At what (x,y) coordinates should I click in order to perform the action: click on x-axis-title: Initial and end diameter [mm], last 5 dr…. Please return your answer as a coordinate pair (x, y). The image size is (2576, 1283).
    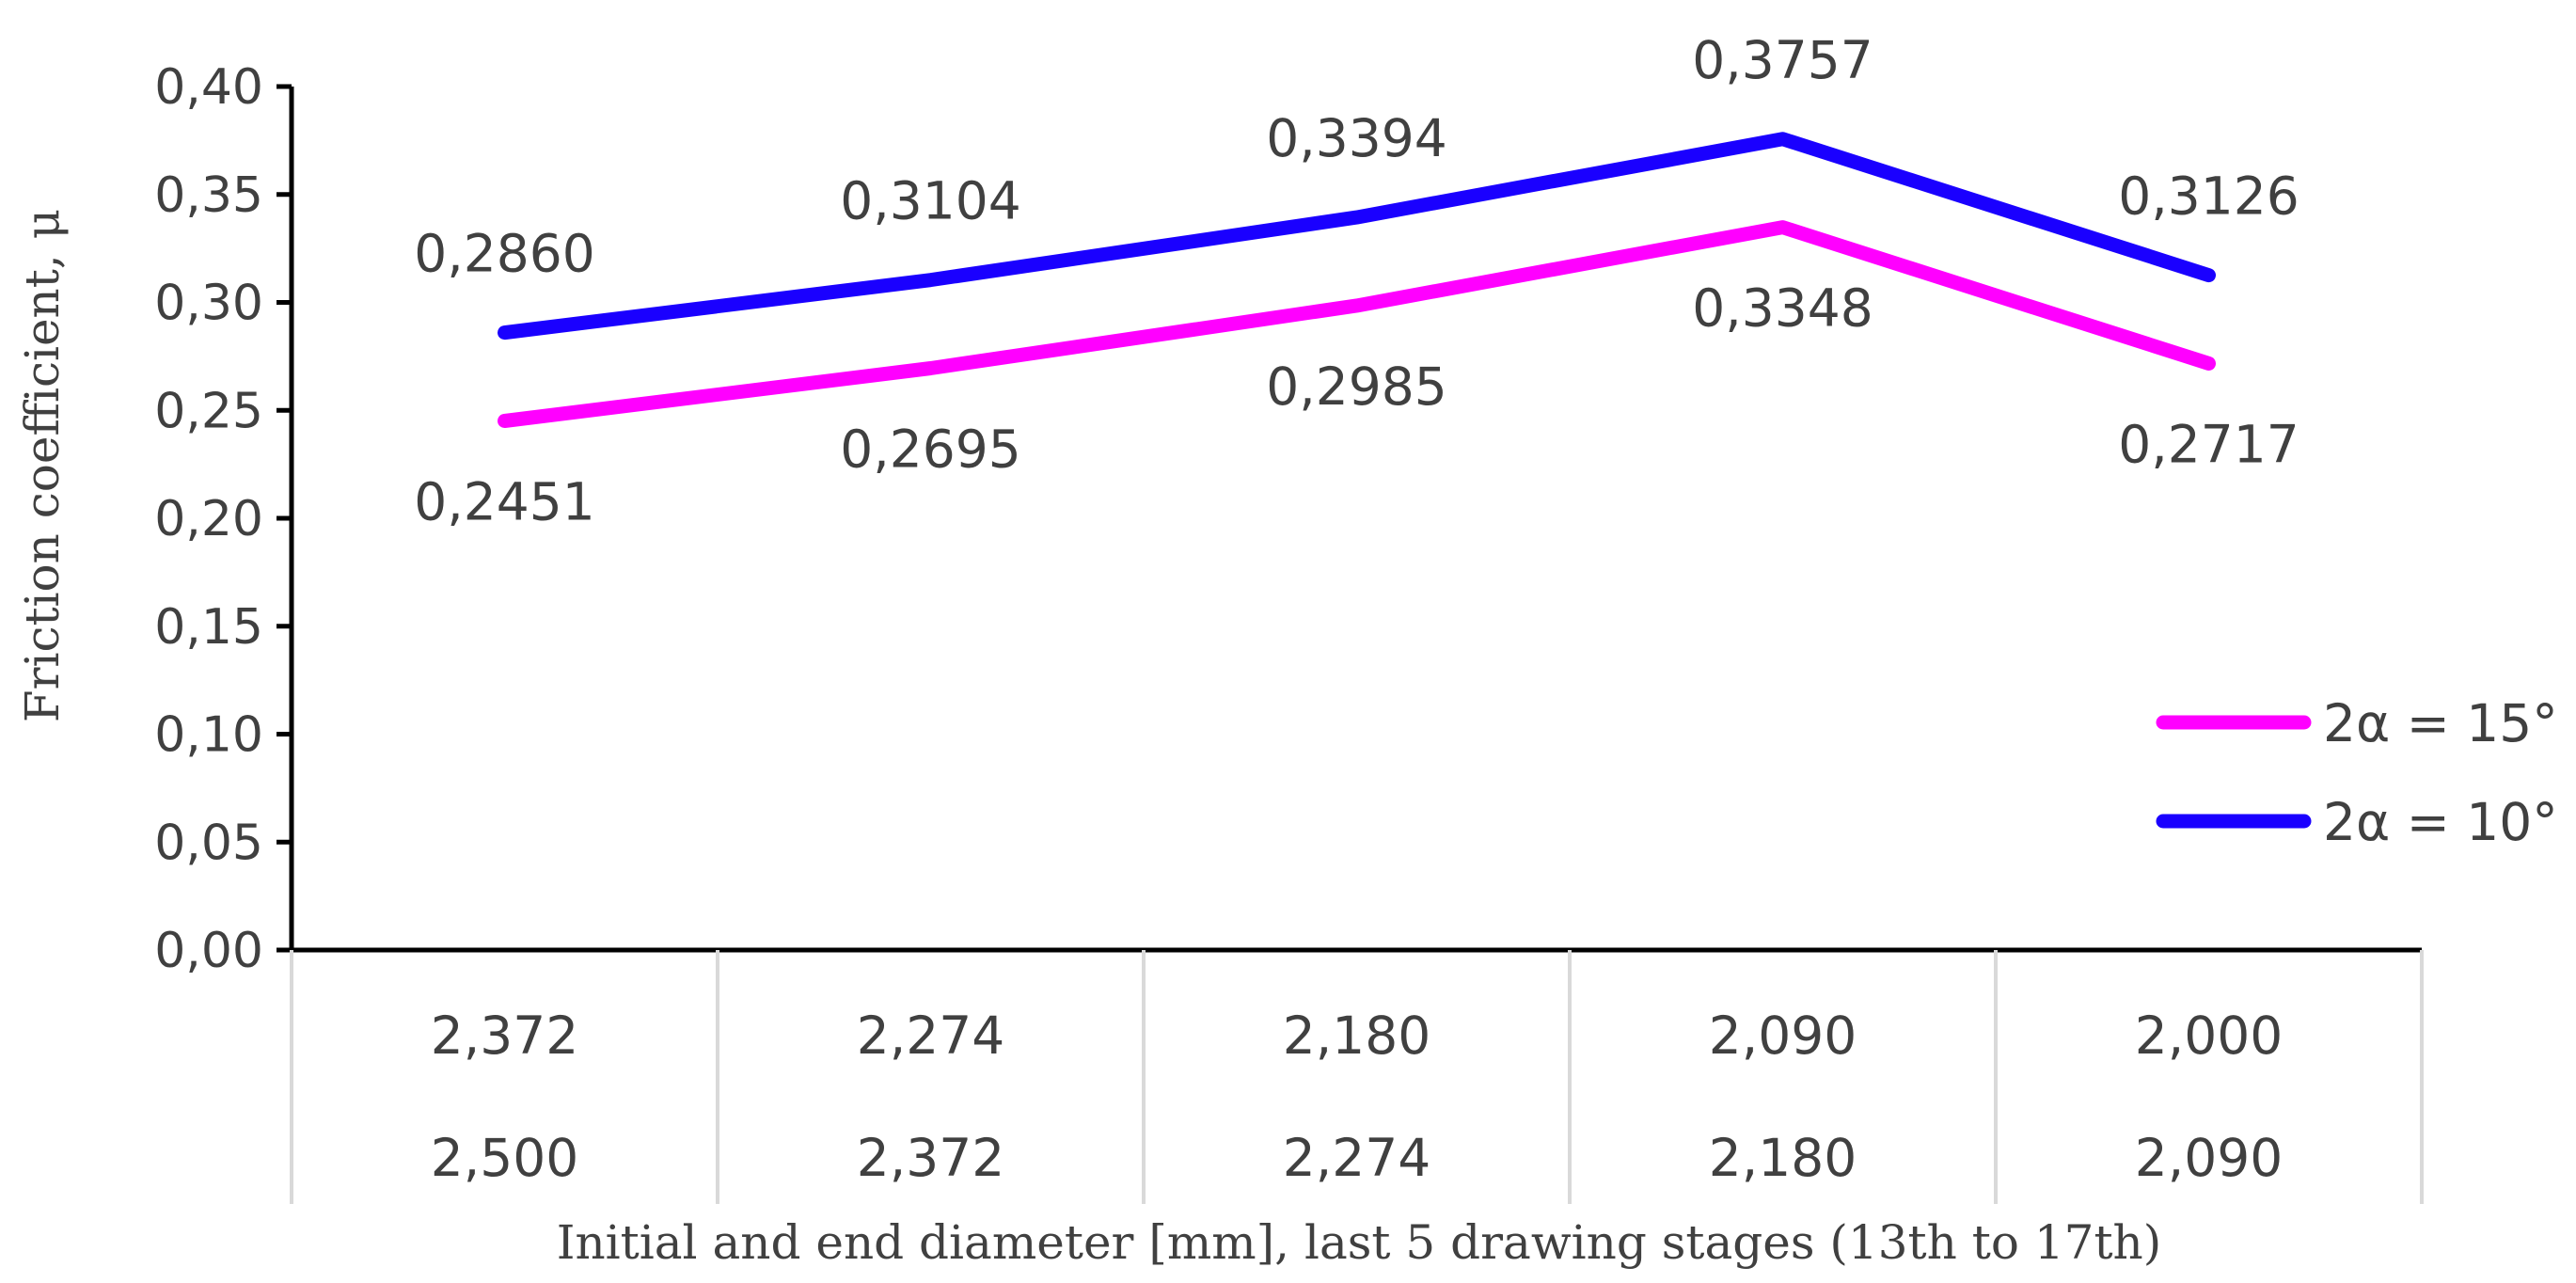
    Looking at the image, I should click on (1359, 1242).